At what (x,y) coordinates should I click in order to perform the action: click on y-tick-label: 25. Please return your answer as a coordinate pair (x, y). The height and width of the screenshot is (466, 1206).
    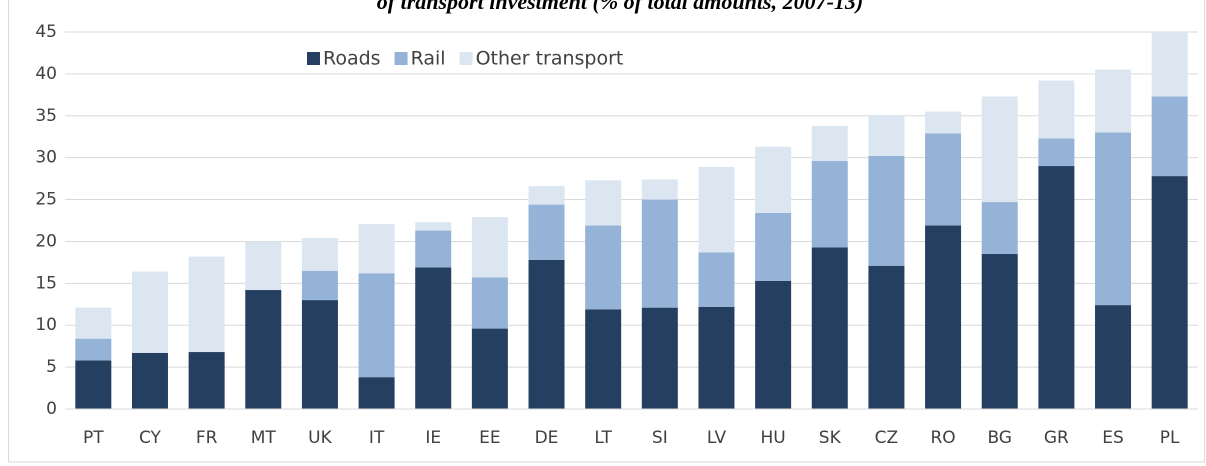
    Looking at the image, I should click on (46, 200).